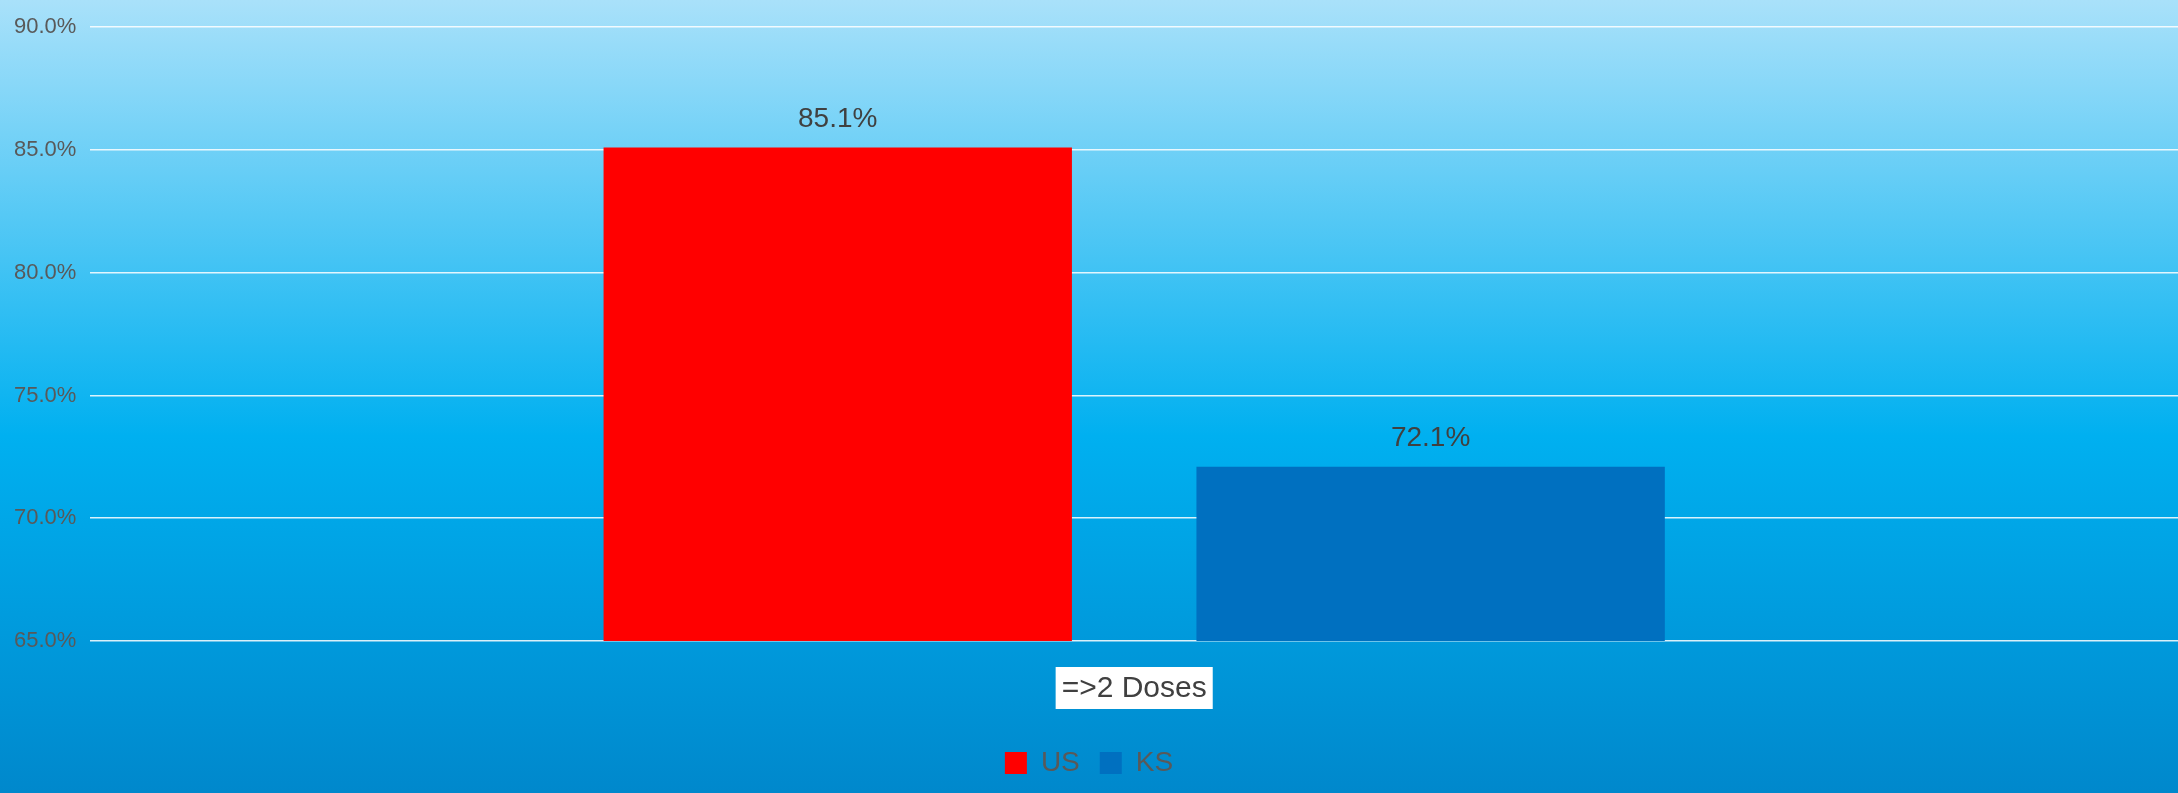  Describe the element at coordinates (45, 517) in the screenshot. I see `y-tick-label: 70.0%` at that location.